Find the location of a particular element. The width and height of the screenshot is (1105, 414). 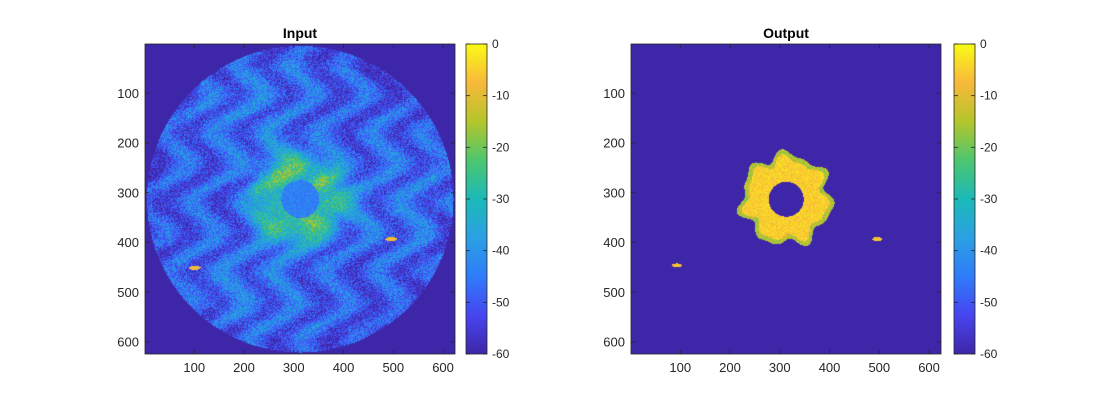

input-title: Input is located at coordinates (300, 33).